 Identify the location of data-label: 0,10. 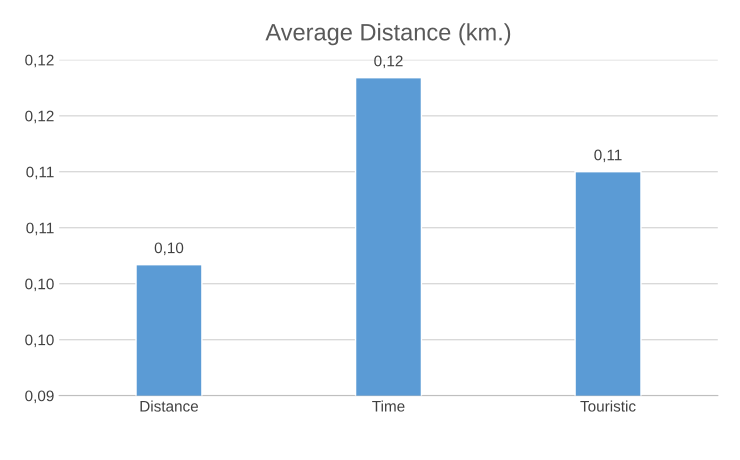
(169, 249).